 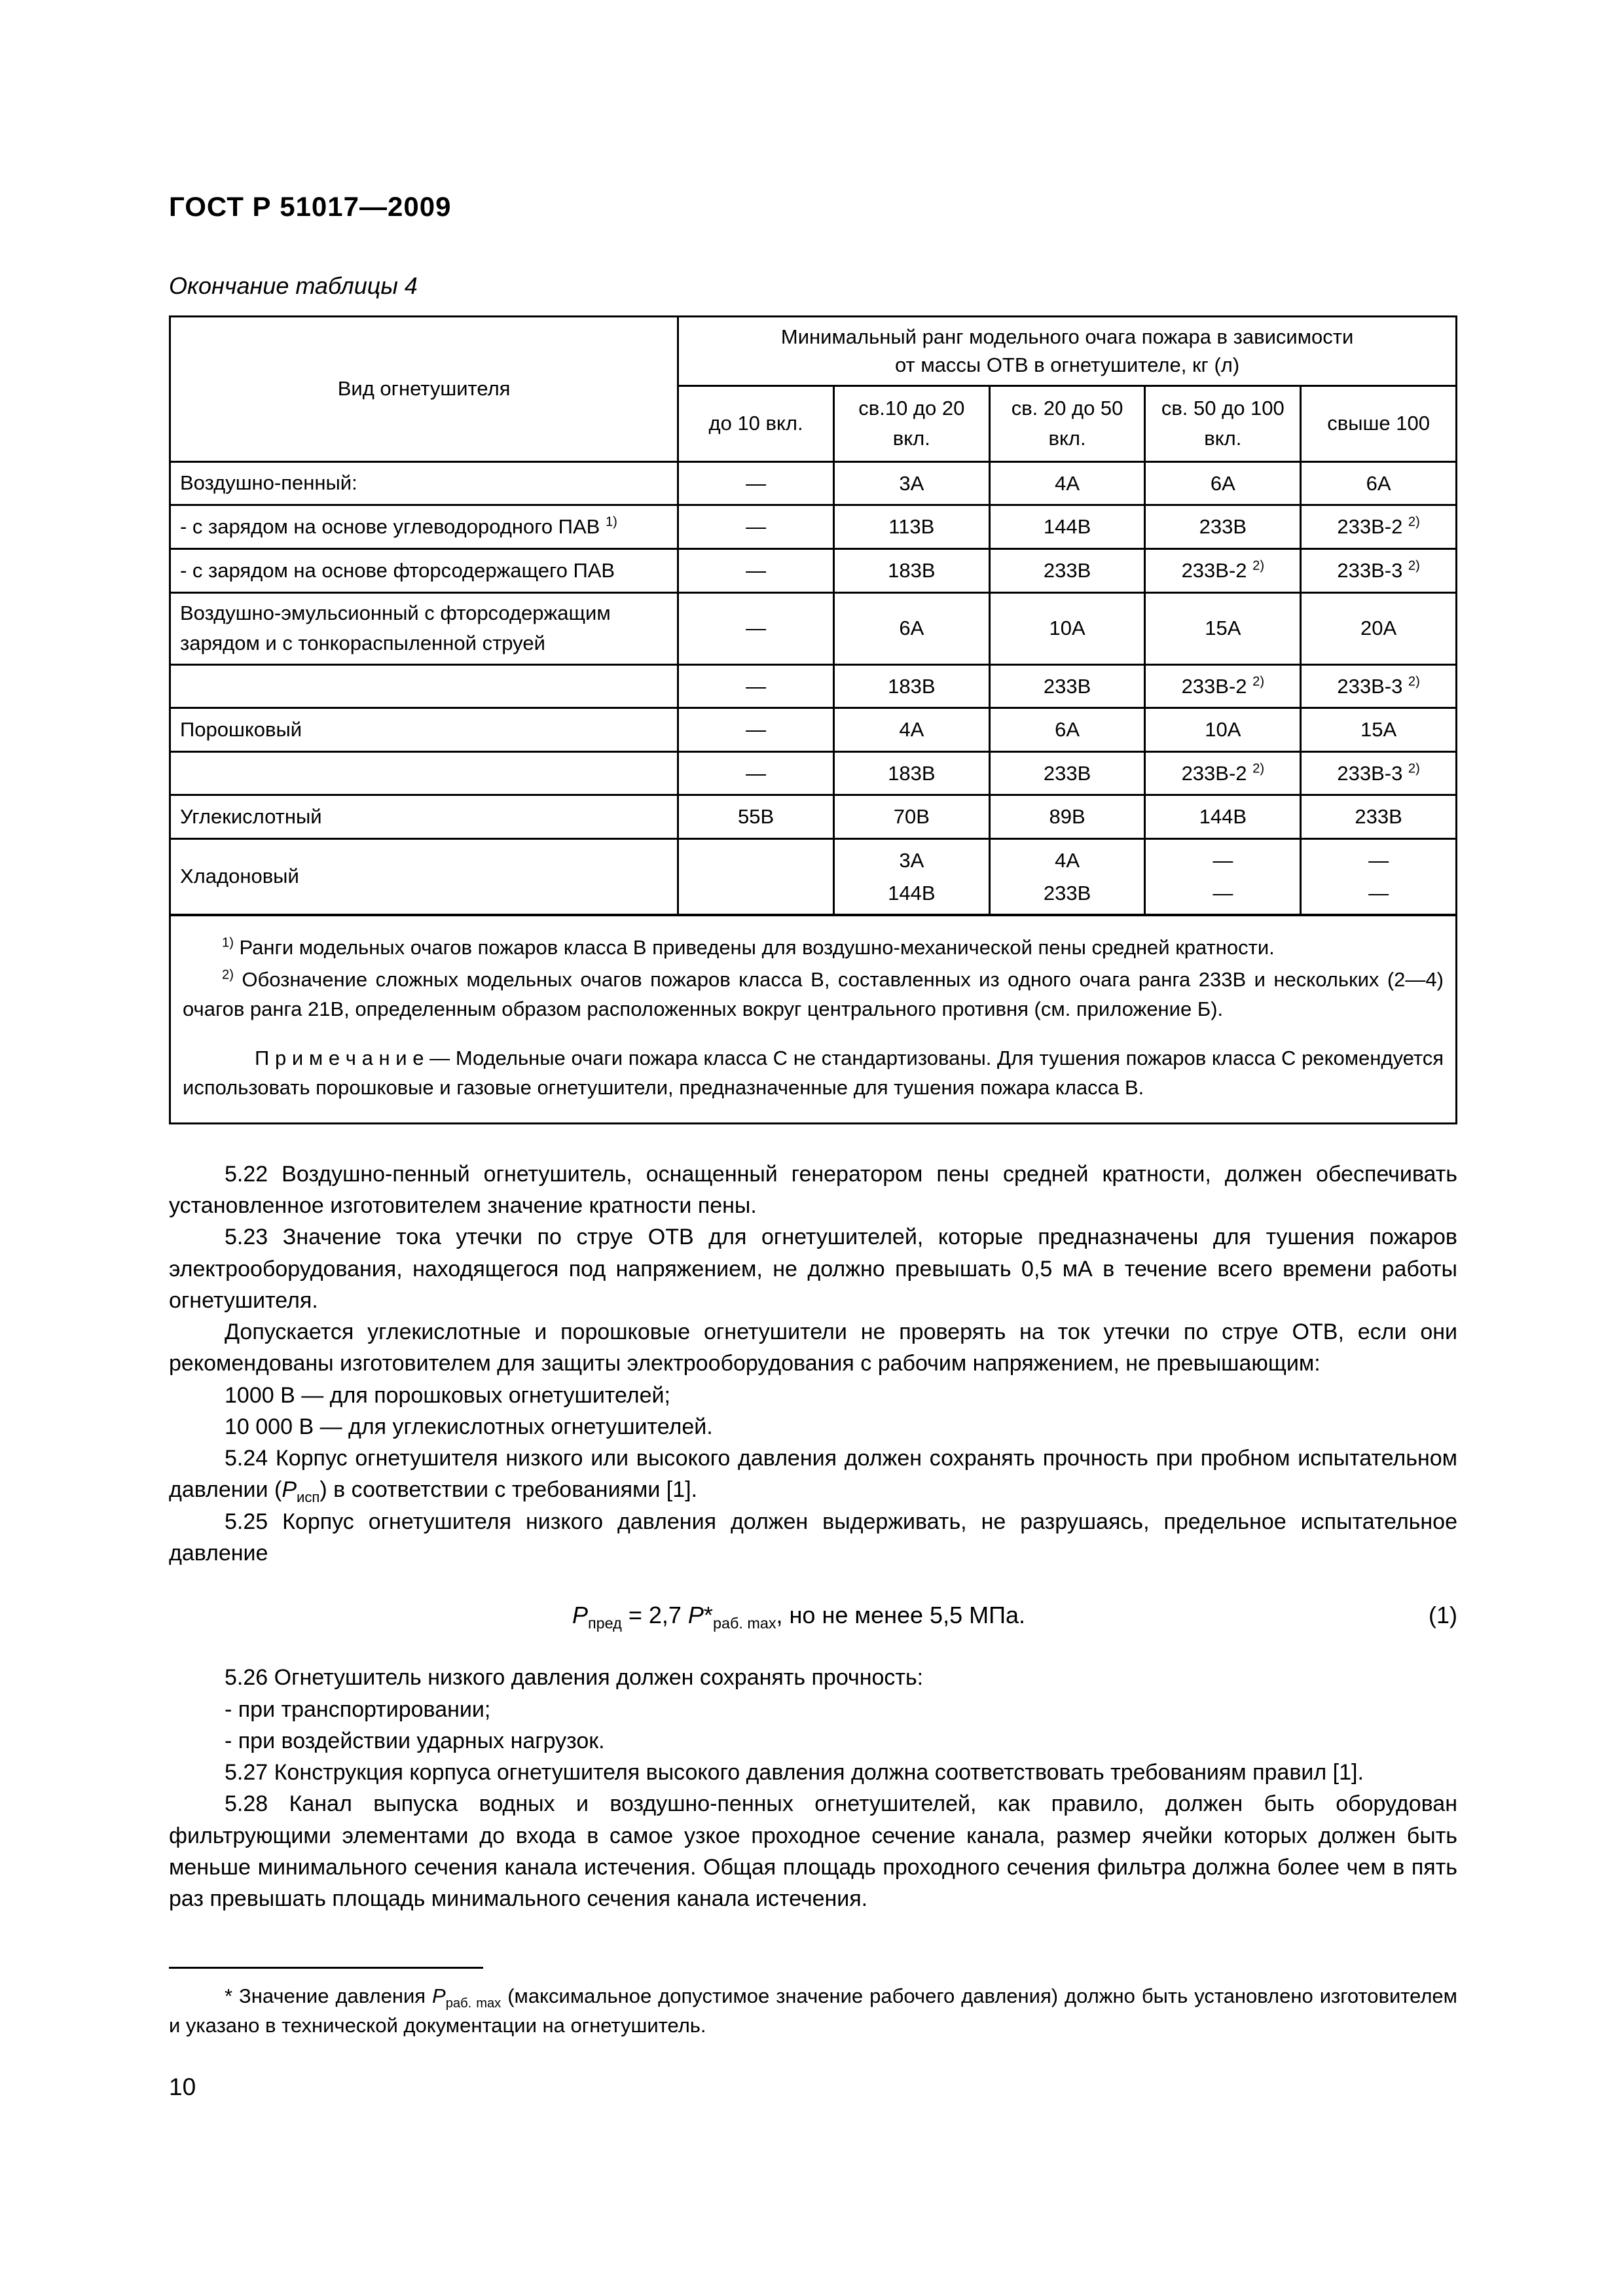 I want to click on value-cell: 3А, so click(x=911, y=483).